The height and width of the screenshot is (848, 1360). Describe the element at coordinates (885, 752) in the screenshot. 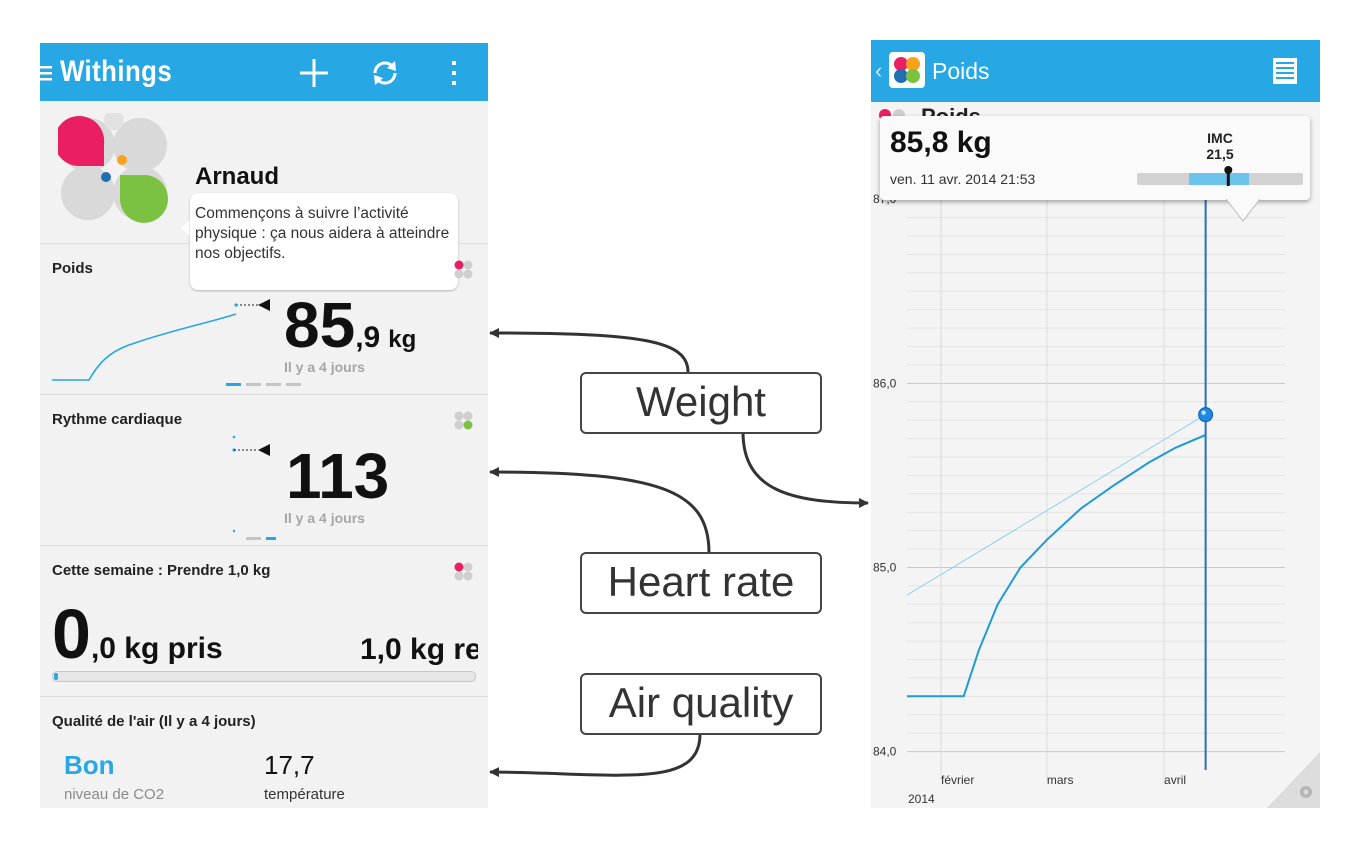

I see `y-tick-label: 84,0` at that location.